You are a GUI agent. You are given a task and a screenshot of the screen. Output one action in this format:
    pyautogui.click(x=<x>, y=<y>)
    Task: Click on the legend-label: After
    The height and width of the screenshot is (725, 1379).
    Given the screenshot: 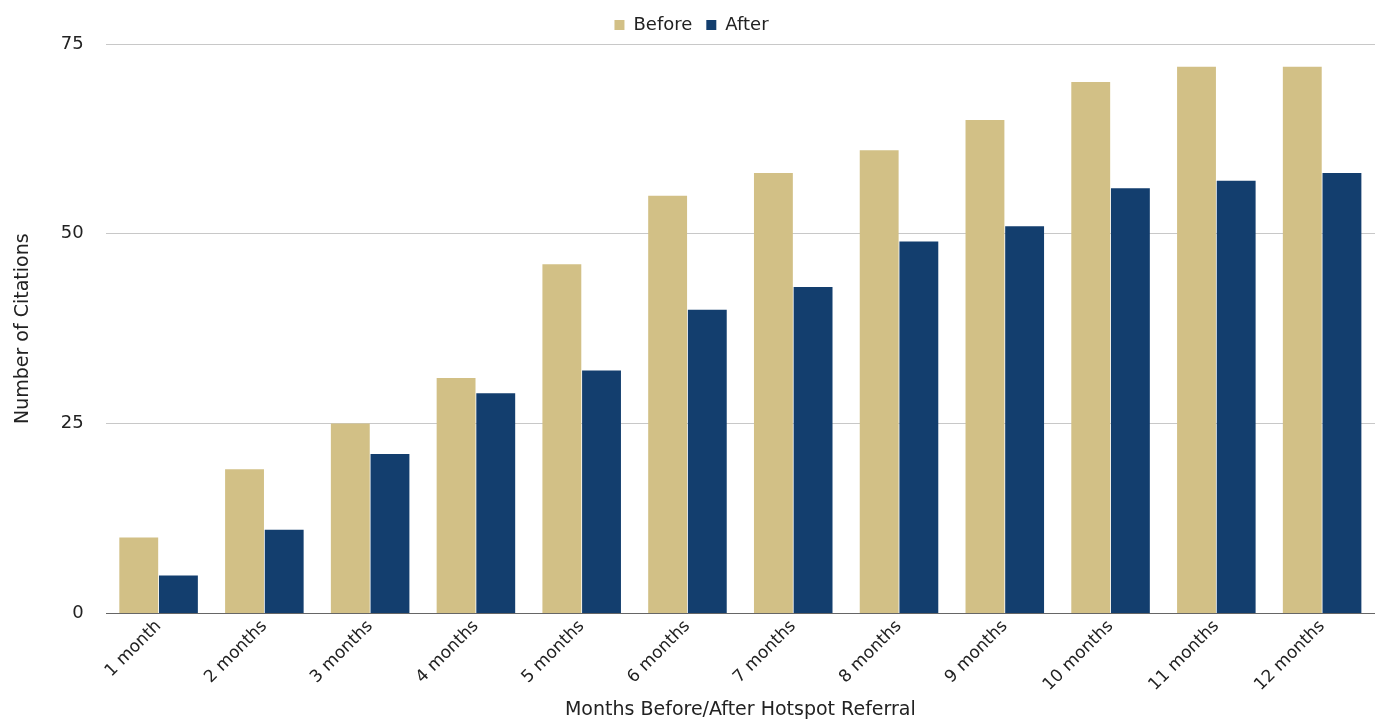 What is the action you would take?
    pyautogui.click(x=747, y=23)
    